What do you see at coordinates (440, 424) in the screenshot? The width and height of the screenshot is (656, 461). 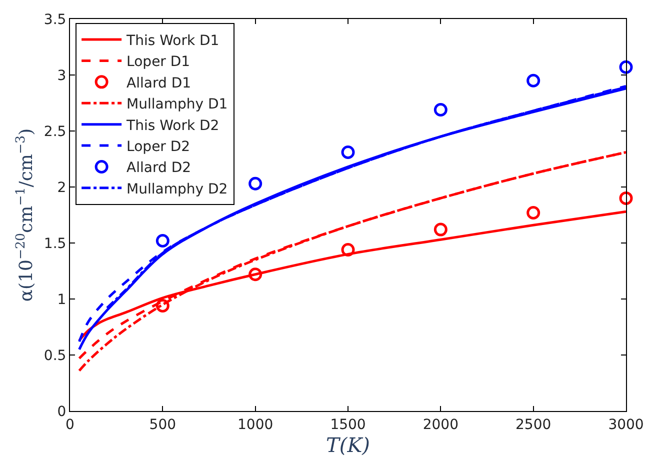 I see `x-tick-label: 2000` at bounding box center [440, 424].